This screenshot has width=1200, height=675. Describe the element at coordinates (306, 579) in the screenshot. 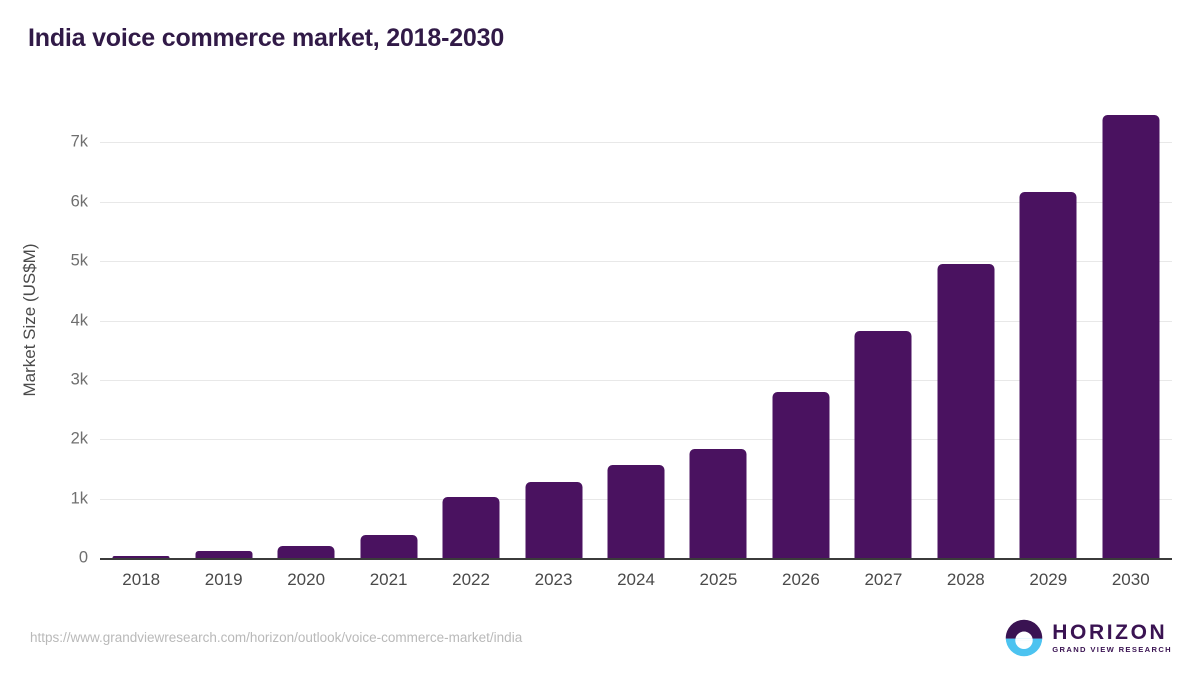

I see `x-axis-tick-label: 2020` at that location.